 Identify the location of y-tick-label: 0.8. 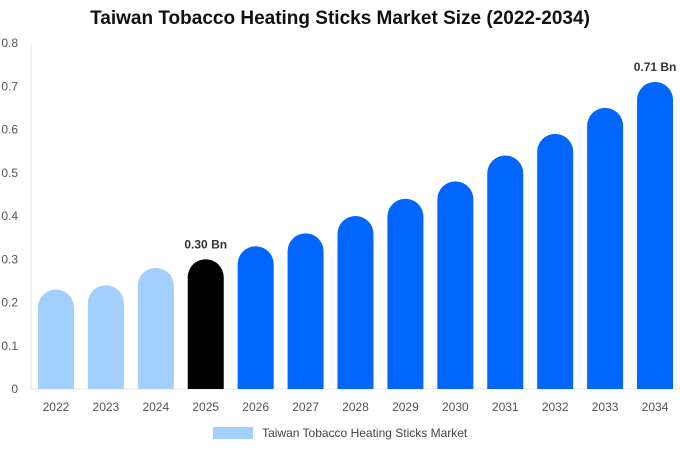
(9, 43).